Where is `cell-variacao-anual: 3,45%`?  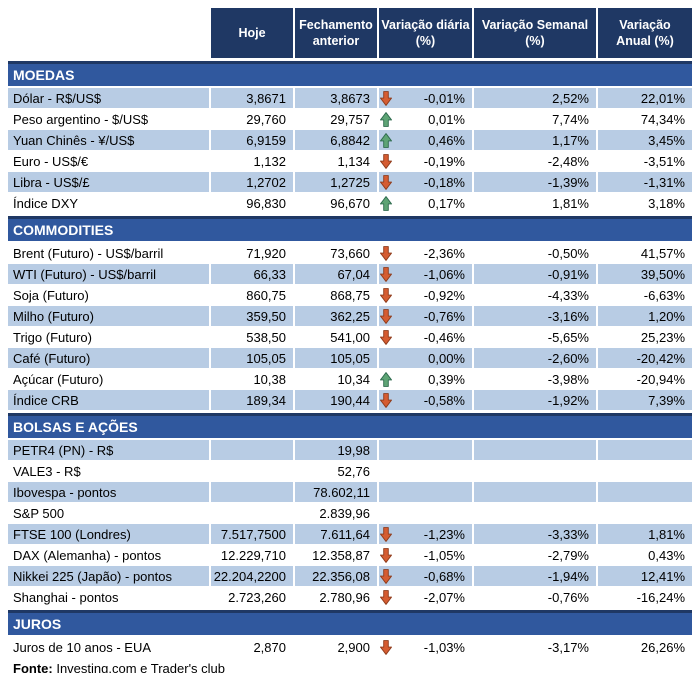 cell-variacao-anual: 3,45% is located at coordinates (644, 140).